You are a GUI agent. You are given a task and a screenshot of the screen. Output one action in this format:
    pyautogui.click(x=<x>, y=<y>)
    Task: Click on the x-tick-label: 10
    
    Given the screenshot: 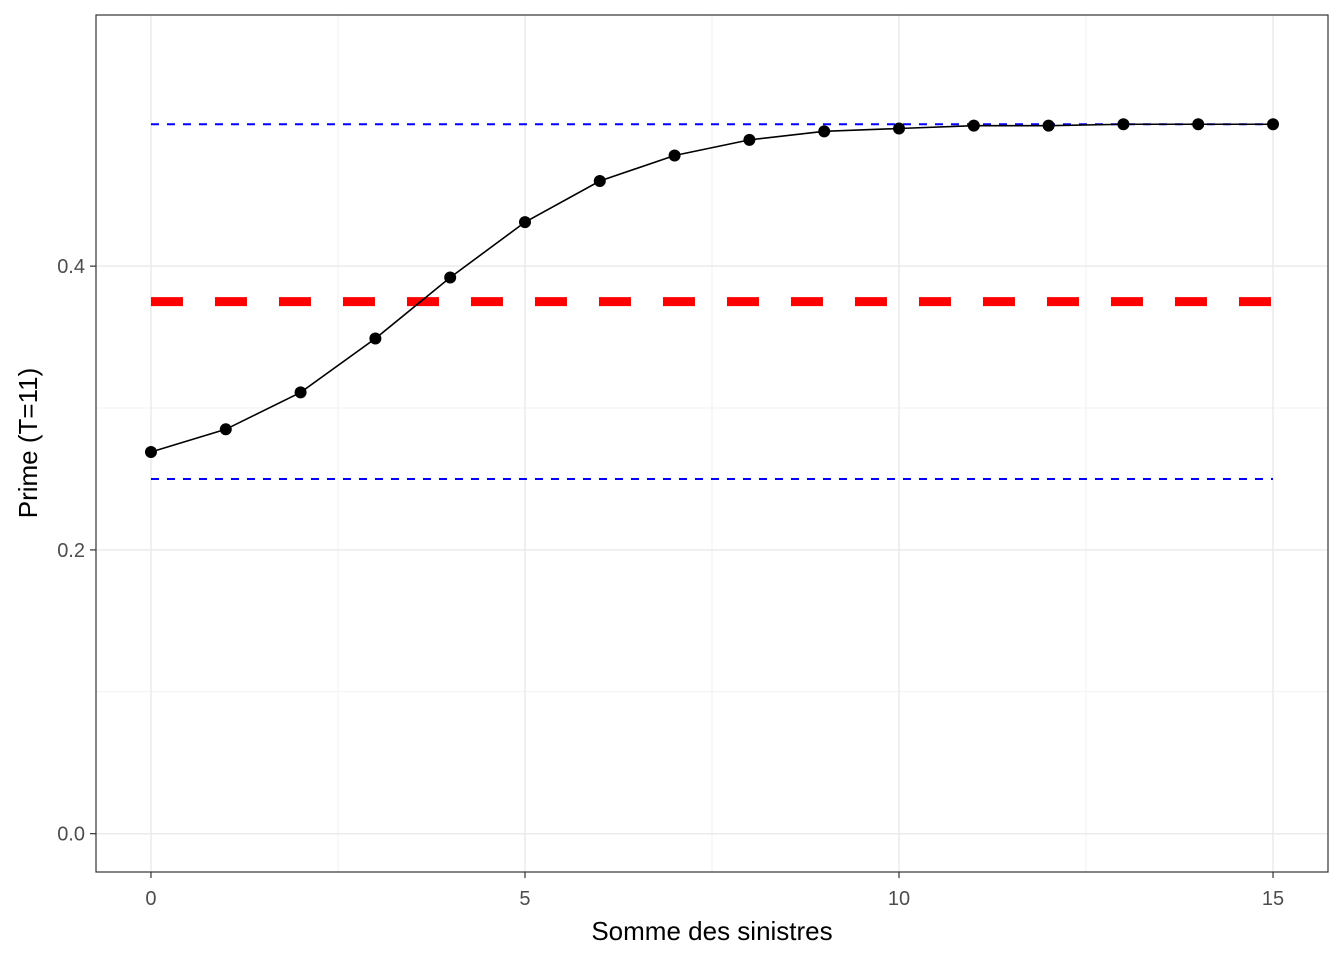 What is the action you would take?
    pyautogui.click(x=899, y=899)
    